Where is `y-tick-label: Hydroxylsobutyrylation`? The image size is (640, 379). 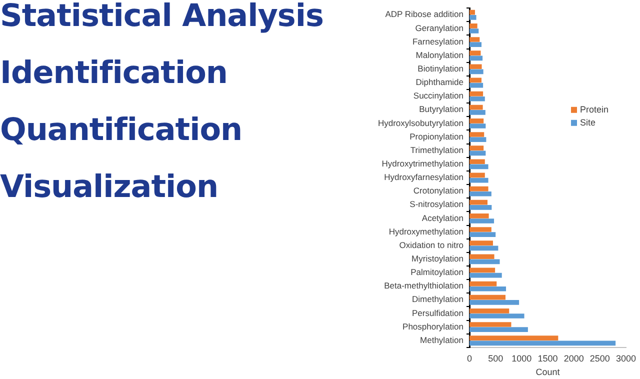
y-tick-label: Hydroxylsobutyrylation is located at coordinates (421, 123).